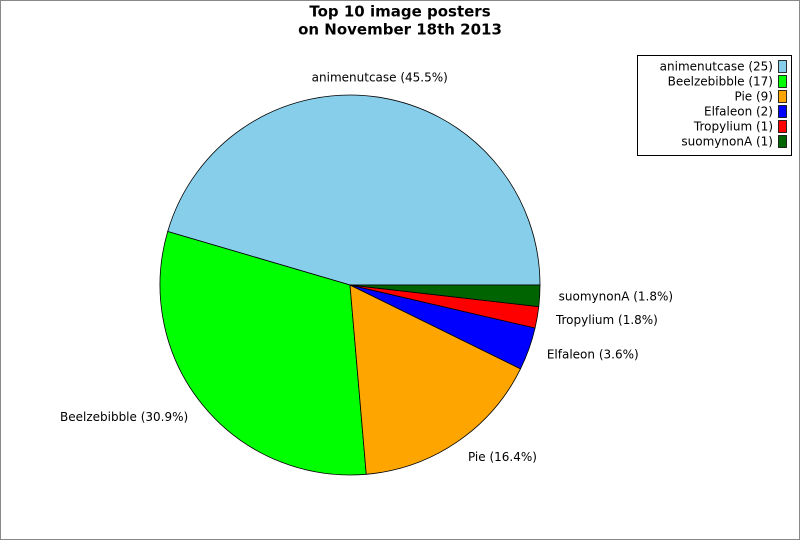  Describe the element at coordinates (502, 457) in the screenshot. I see `slice-label: Pie (16.4%)` at that location.